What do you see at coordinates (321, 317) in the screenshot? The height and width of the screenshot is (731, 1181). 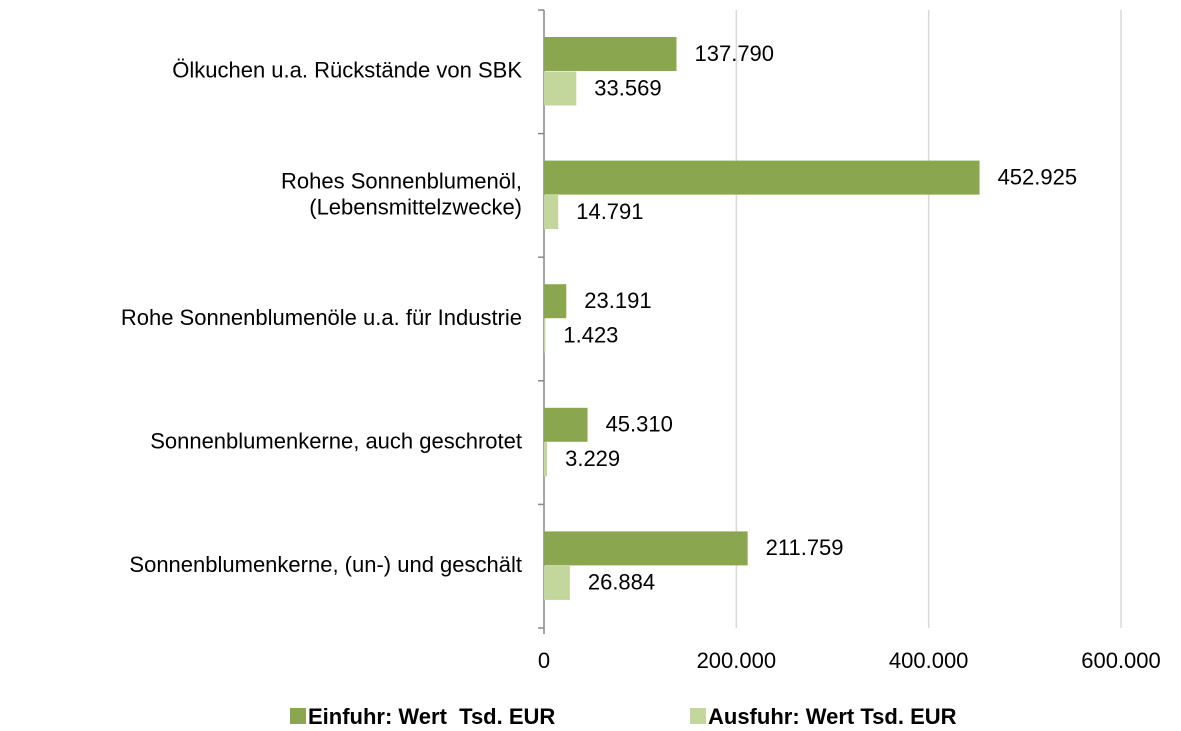 I see `y-tick-label: Rohe Sonnenblumenöle u.a. für Industrie` at bounding box center [321, 317].